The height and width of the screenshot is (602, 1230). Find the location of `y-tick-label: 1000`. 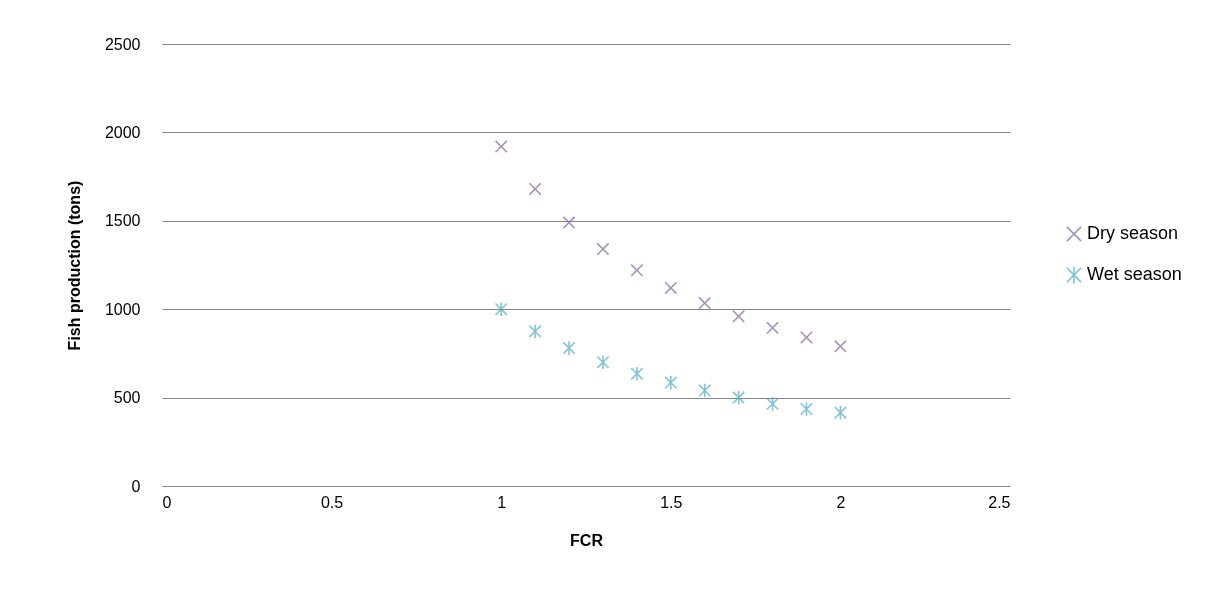

y-tick-label: 1000 is located at coordinates (122, 309).